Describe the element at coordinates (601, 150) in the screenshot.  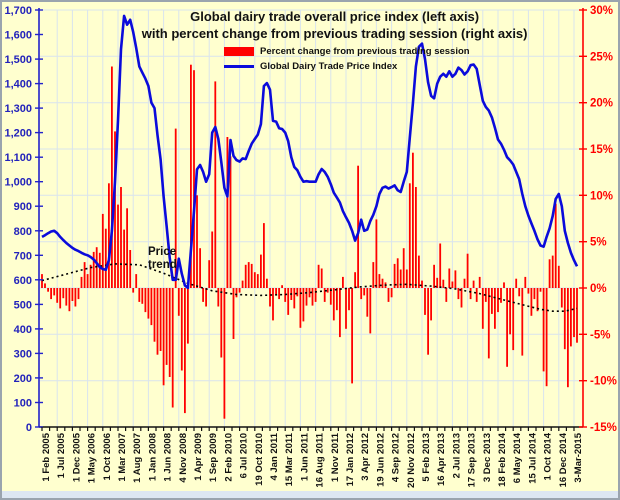
I see `svg-text: 15%` at that location.